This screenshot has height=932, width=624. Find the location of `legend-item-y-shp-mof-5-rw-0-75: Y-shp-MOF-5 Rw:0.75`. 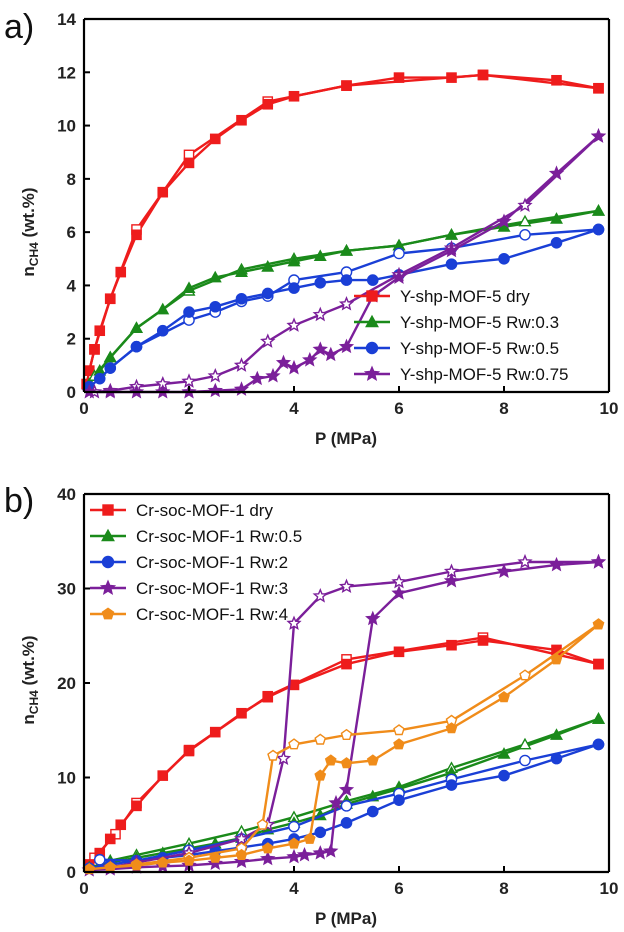

legend-item-y-shp-mof-5-rw-0-75: Y-shp-MOF-5 Rw:0.75 is located at coordinates (461, 374).